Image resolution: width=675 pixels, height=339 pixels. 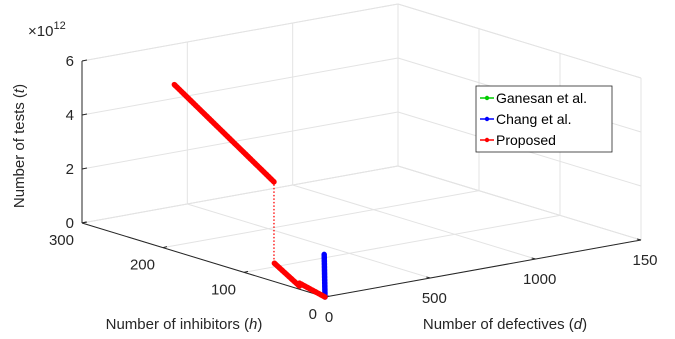 What do you see at coordinates (19, 146) in the screenshot?
I see `z-axis-label: Number of tests (t)` at bounding box center [19, 146].